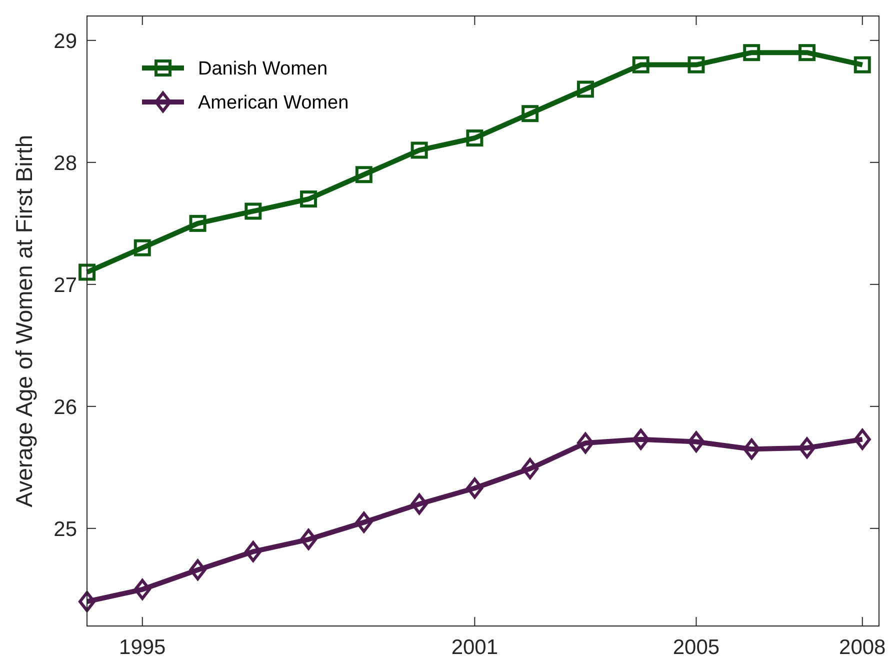  I want to click on y-tick-label: 27, so click(65, 285).